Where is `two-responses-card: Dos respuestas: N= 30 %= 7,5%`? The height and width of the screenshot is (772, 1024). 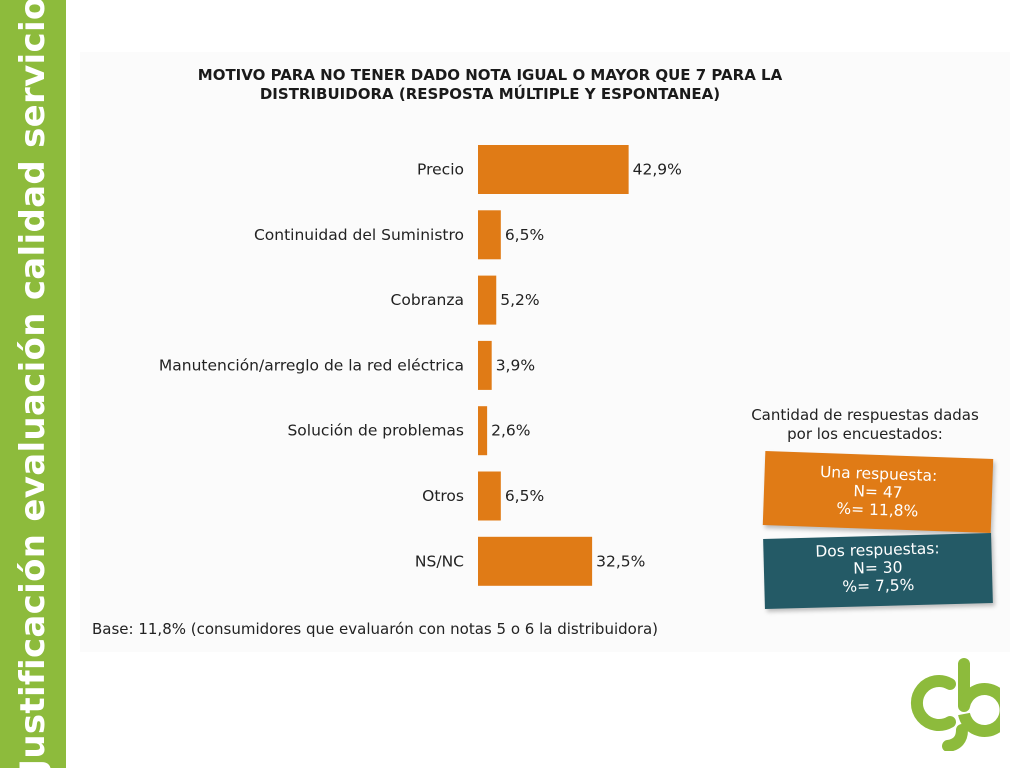
two-responses-card: Dos respuestas: N= 30 %= 7,5% is located at coordinates (878, 571).